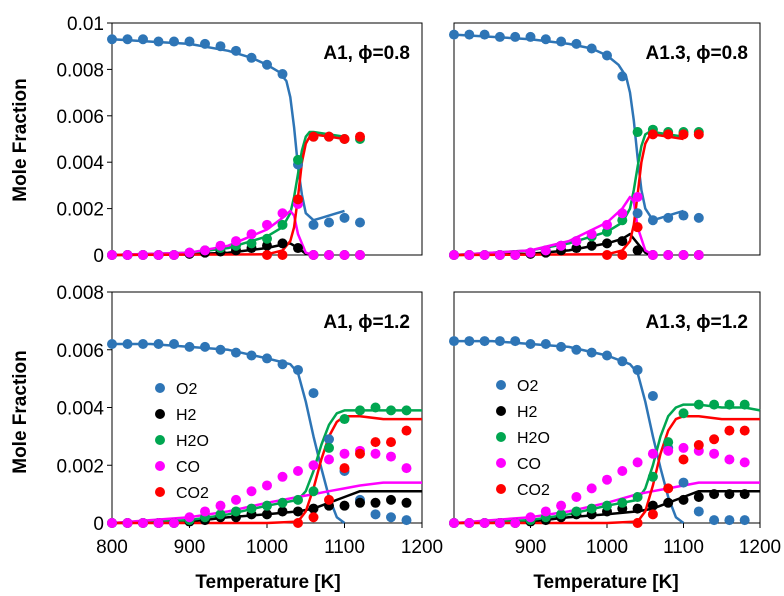  Describe the element at coordinates (267, 582) in the screenshot. I see `x-axis-title-left: Temperature [K]` at that location.